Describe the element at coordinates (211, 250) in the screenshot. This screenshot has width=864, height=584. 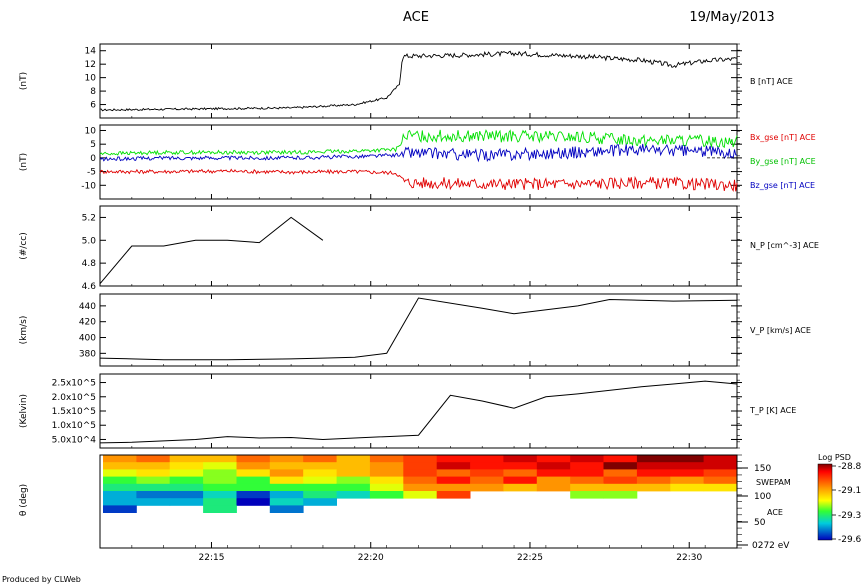
I see `panel-2-series-0-line` at that location.